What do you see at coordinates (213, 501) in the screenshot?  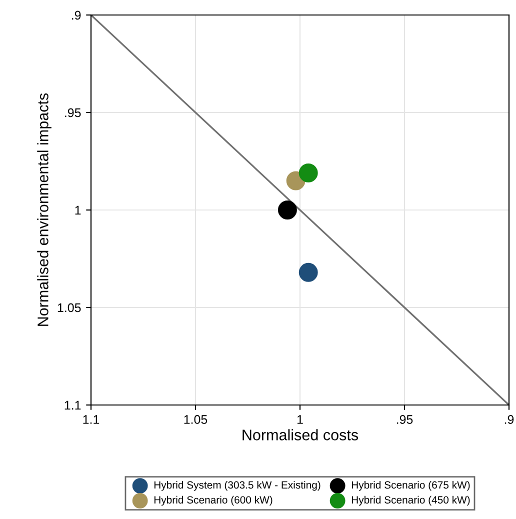 I see `legend-label: Hybrid Scenario (600 kW)` at bounding box center [213, 501].